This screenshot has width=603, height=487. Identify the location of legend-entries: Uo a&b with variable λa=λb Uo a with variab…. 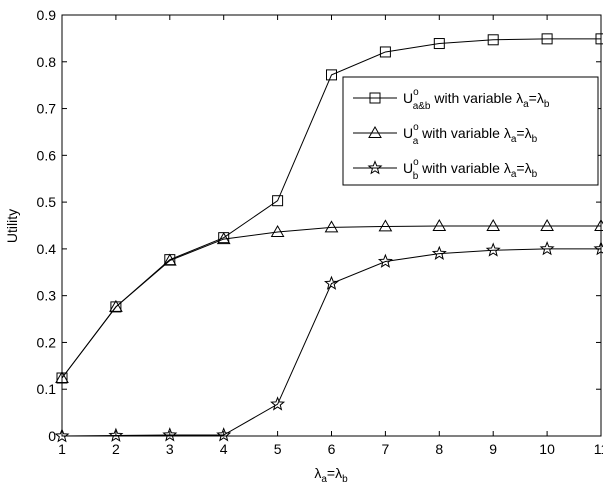
(451, 134).